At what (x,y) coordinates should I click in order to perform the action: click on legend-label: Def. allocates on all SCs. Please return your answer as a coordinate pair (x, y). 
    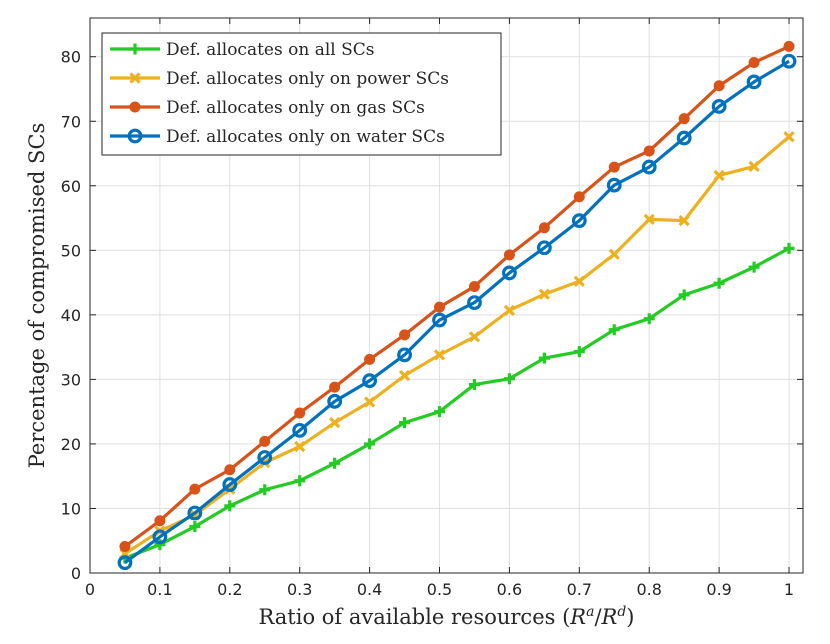
    Looking at the image, I should click on (270, 50).